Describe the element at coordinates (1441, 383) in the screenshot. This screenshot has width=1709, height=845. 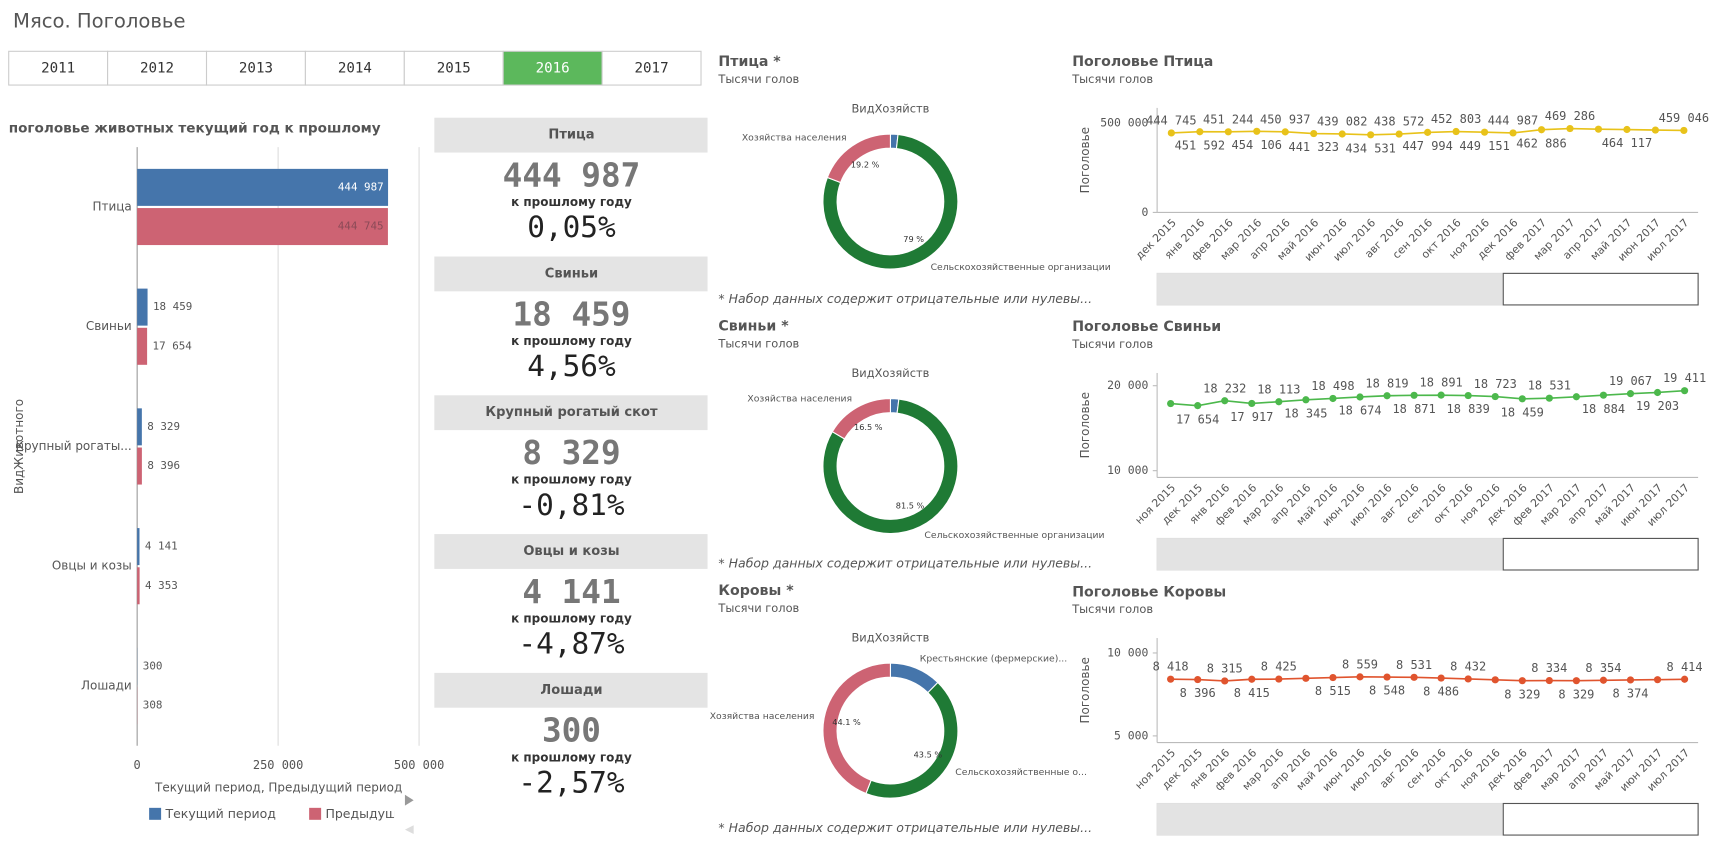
I see `point-value-label: 18 891` at that location.